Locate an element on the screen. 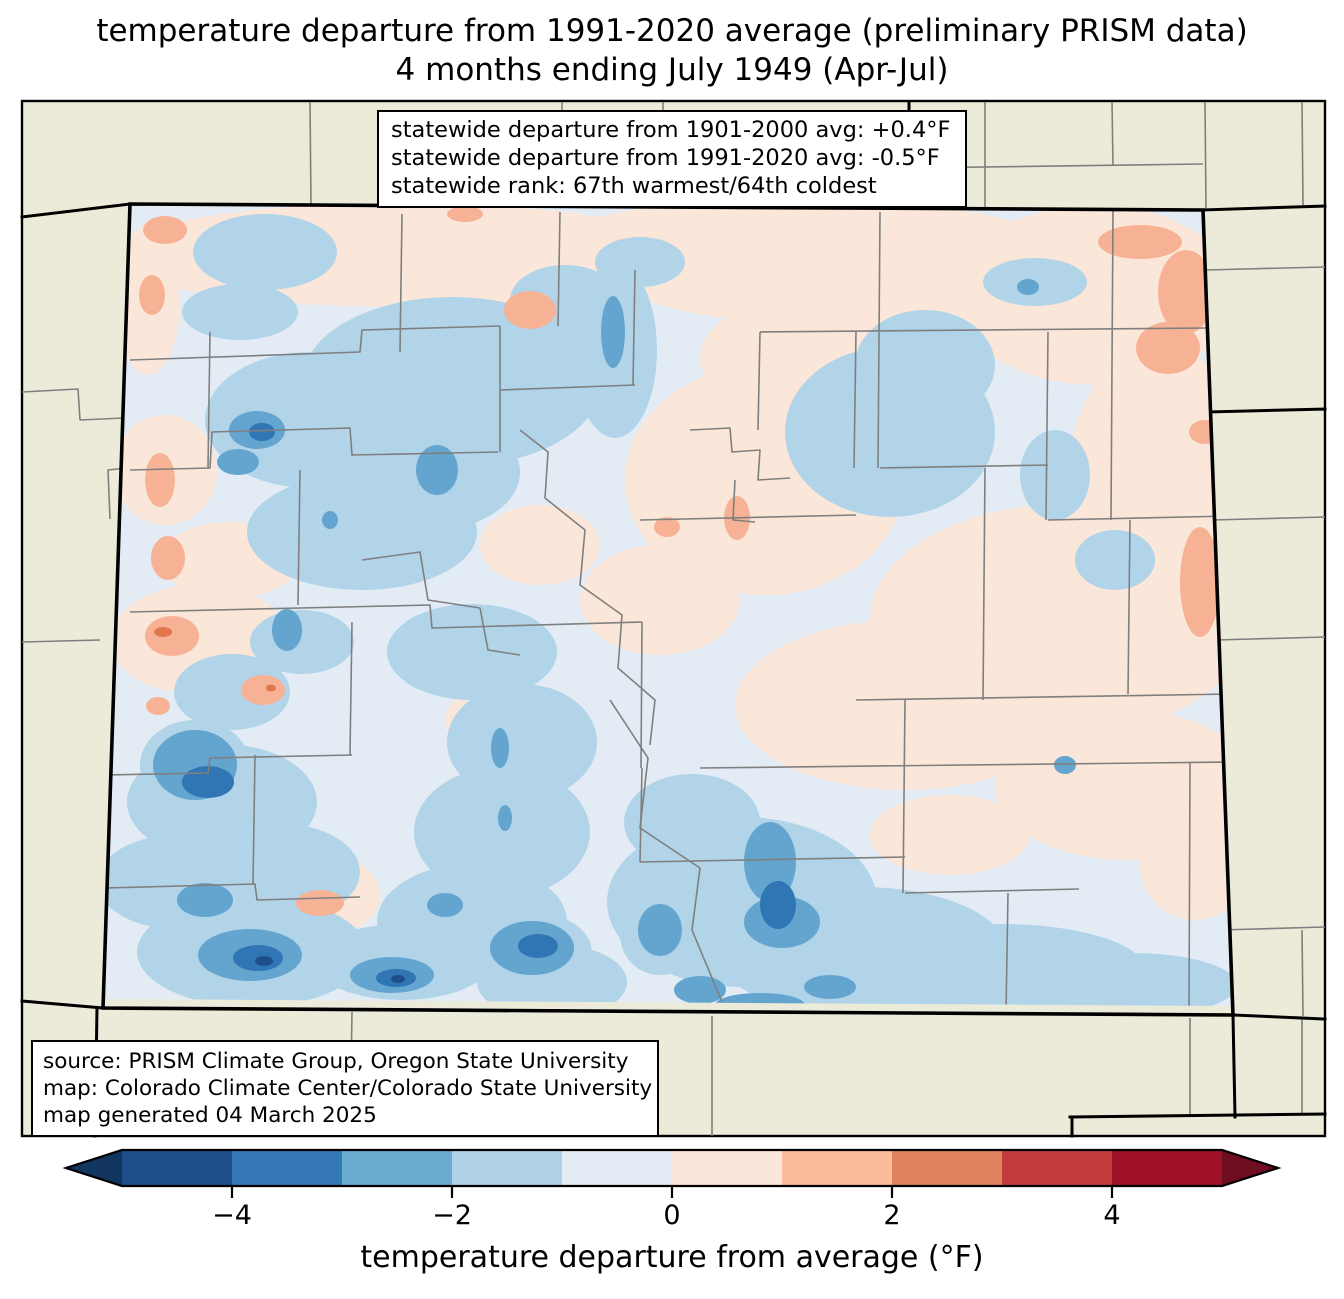  anomaly-deep-orange-spots is located at coordinates (215, 659).